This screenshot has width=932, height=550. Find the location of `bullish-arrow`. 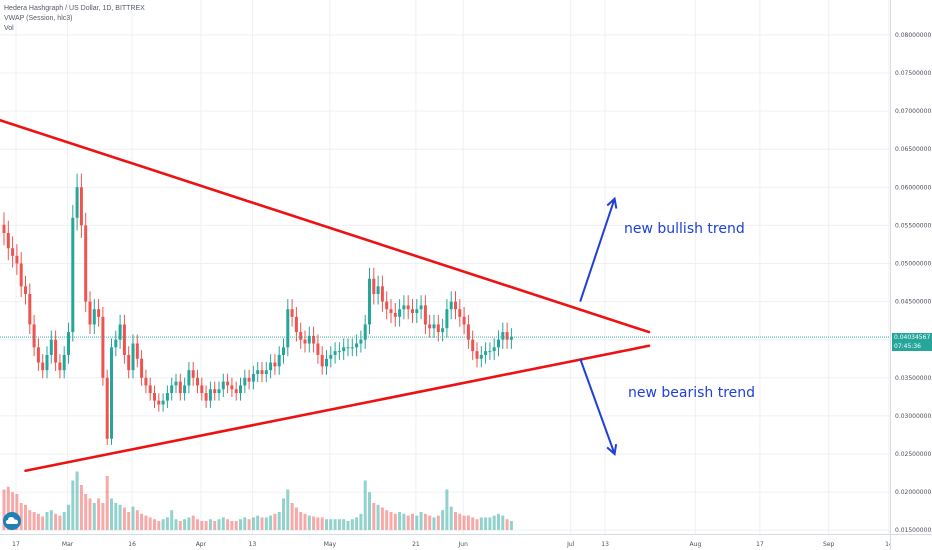

bullish-arrow is located at coordinates (597, 250).